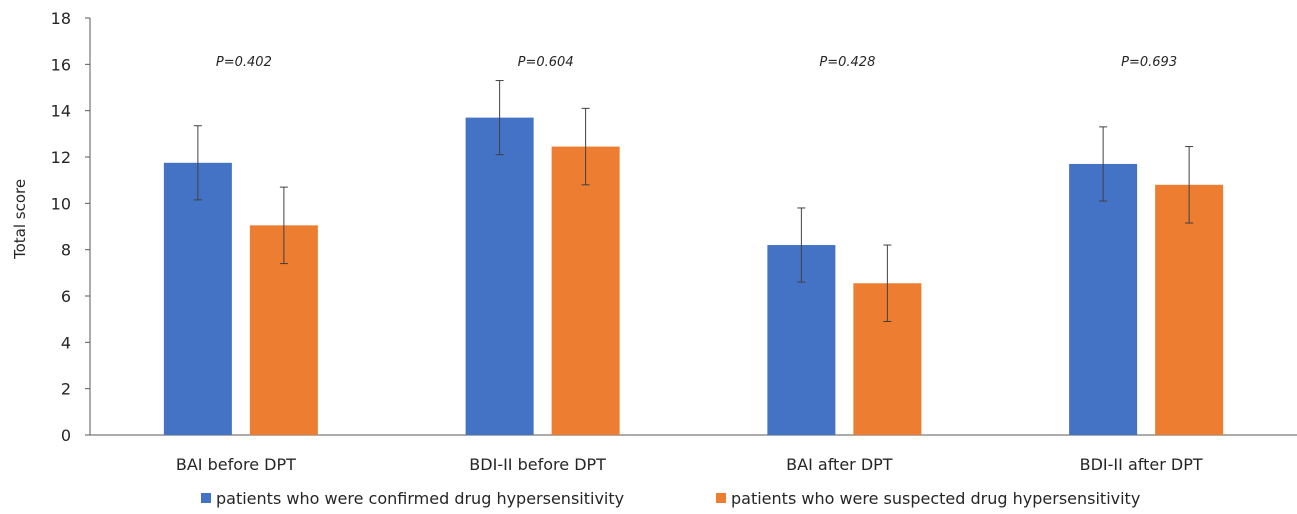 Image resolution: width=1297 pixels, height=514 pixels. What do you see at coordinates (66, 389) in the screenshot?
I see `y-tick-label: 2` at bounding box center [66, 389].